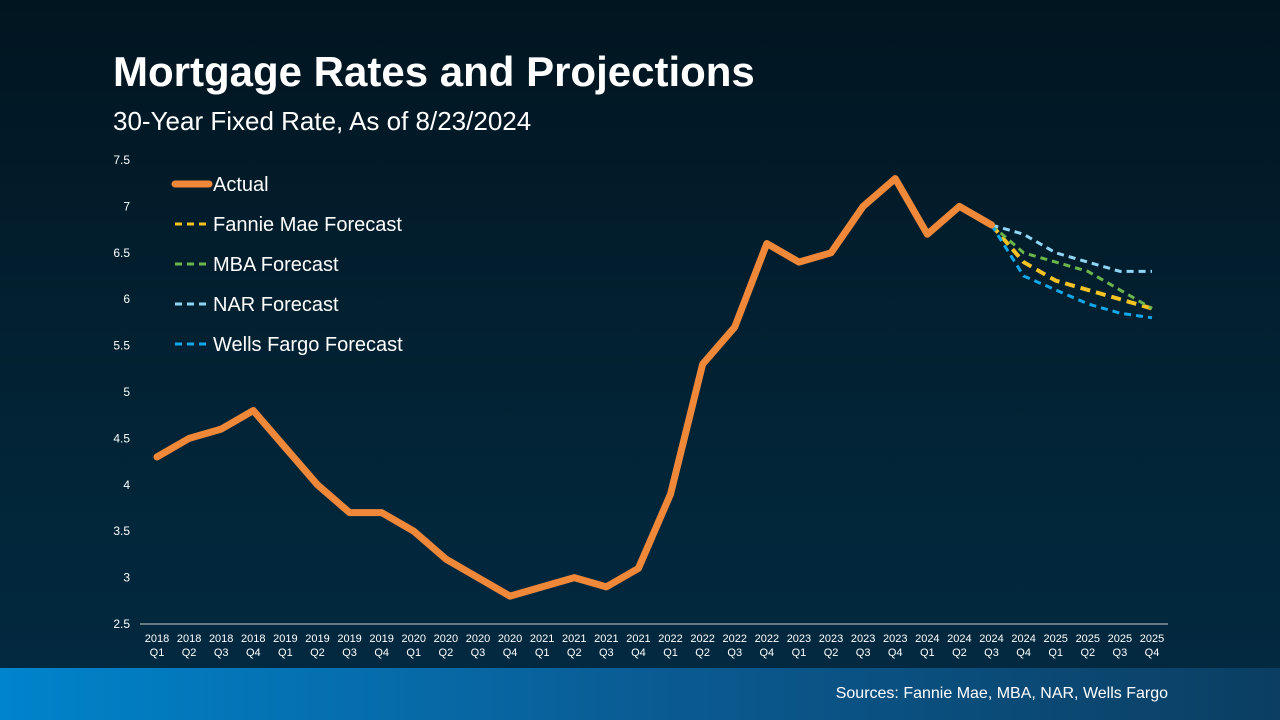 The image size is (1280, 720). What do you see at coordinates (478, 646) in the screenshot?
I see `x-tick-label: 2020 Q3` at bounding box center [478, 646].